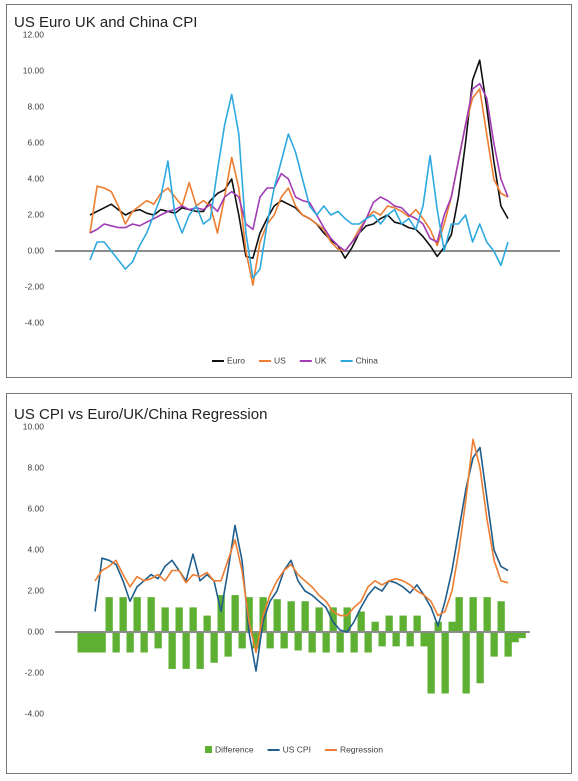 Image resolution: width=578 pixels, height=781 pixels. What do you see at coordinates (321, 360) in the screenshot?
I see `legend-label: UK` at bounding box center [321, 360].